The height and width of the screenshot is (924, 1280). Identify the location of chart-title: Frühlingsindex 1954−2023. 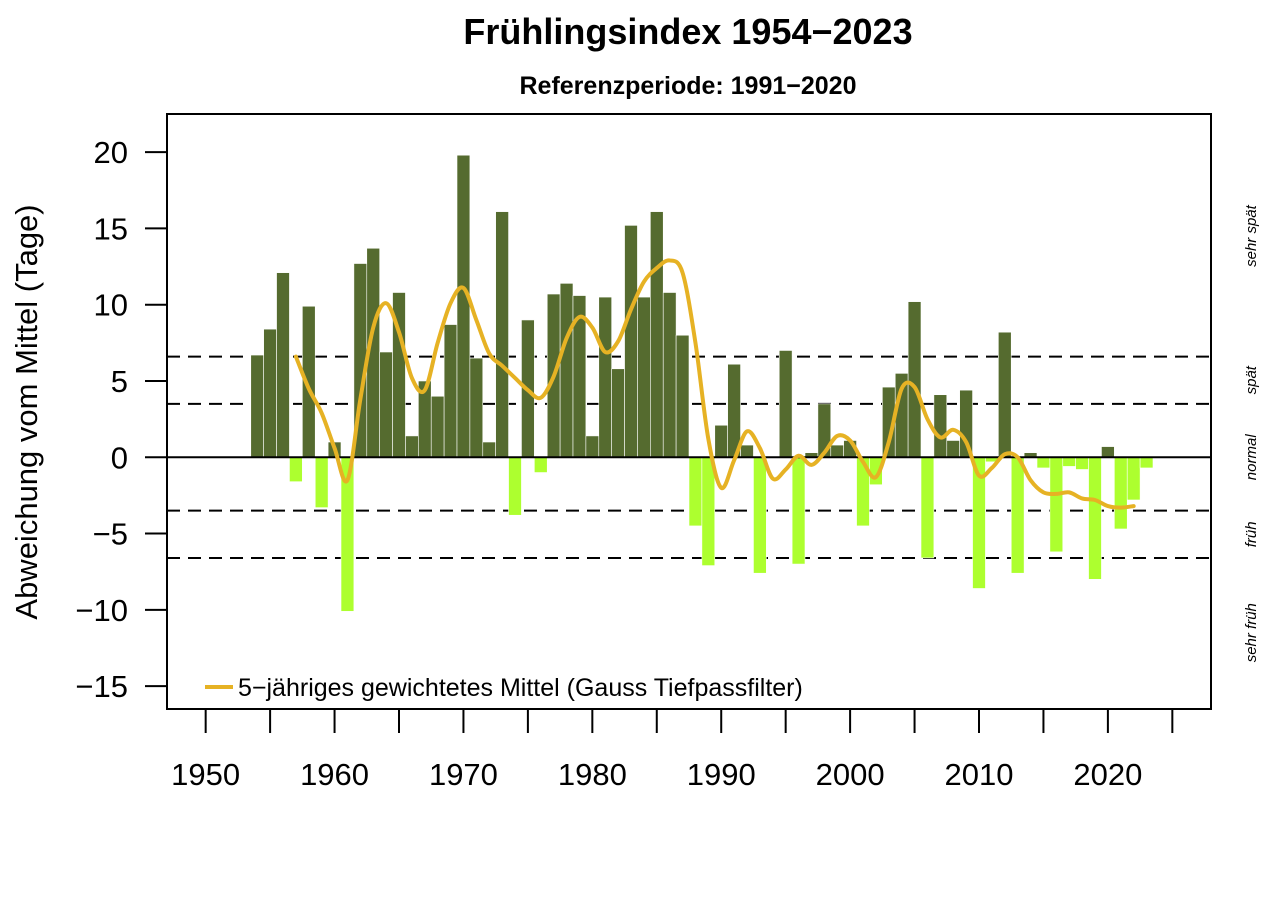
(687, 31).